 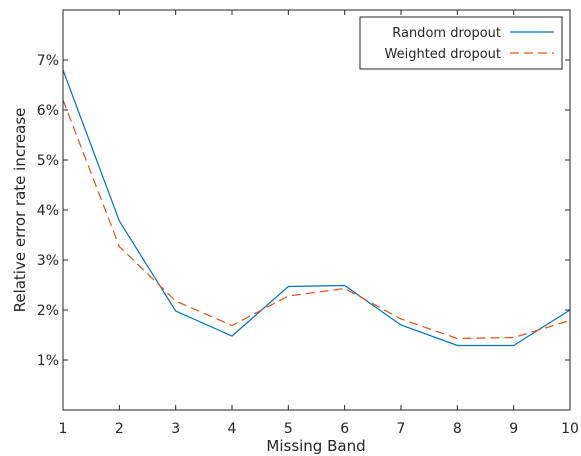 What do you see at coordinates (443, 54) in the screenshot?
I see `legend-label-2: Weighted dropout` at bounding box center [443, 54].